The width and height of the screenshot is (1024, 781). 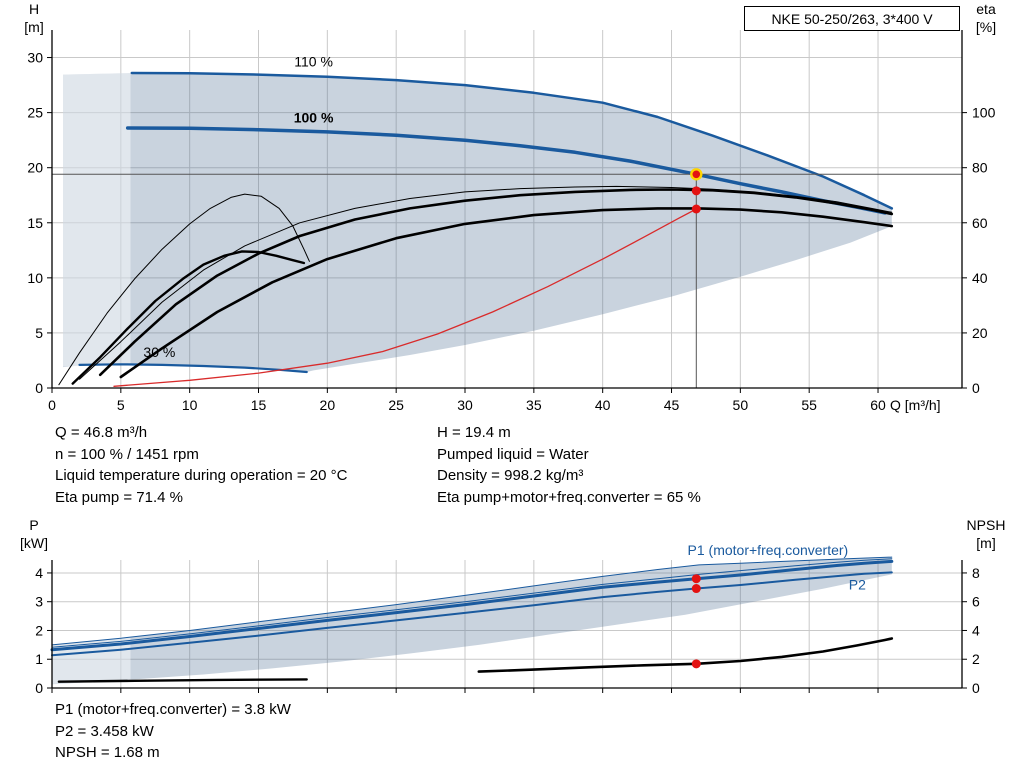 What do you see at coordinates (259, 405) in the screenshot?
I see `x-tick-label: 15` at bounding box center [259, 405].